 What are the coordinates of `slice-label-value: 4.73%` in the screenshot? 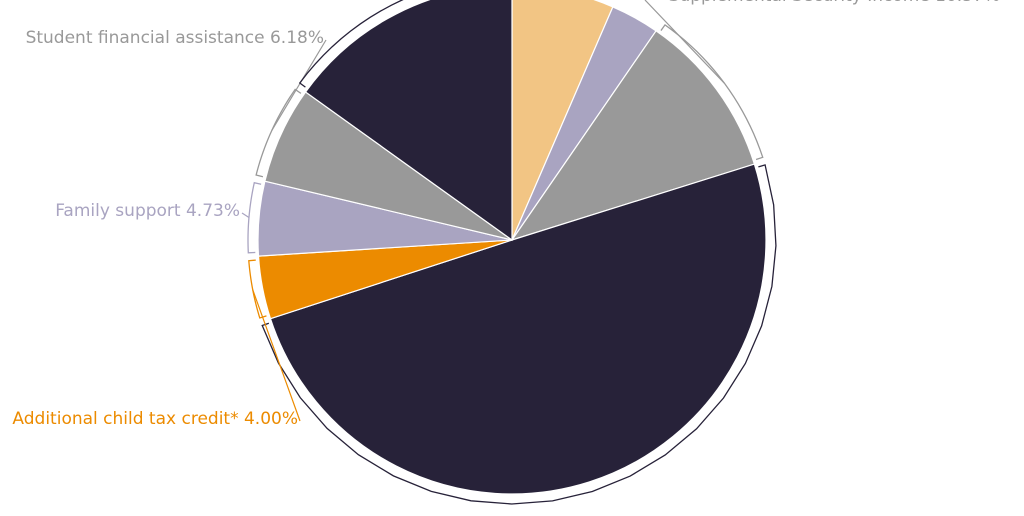 It's located at (213, 211).